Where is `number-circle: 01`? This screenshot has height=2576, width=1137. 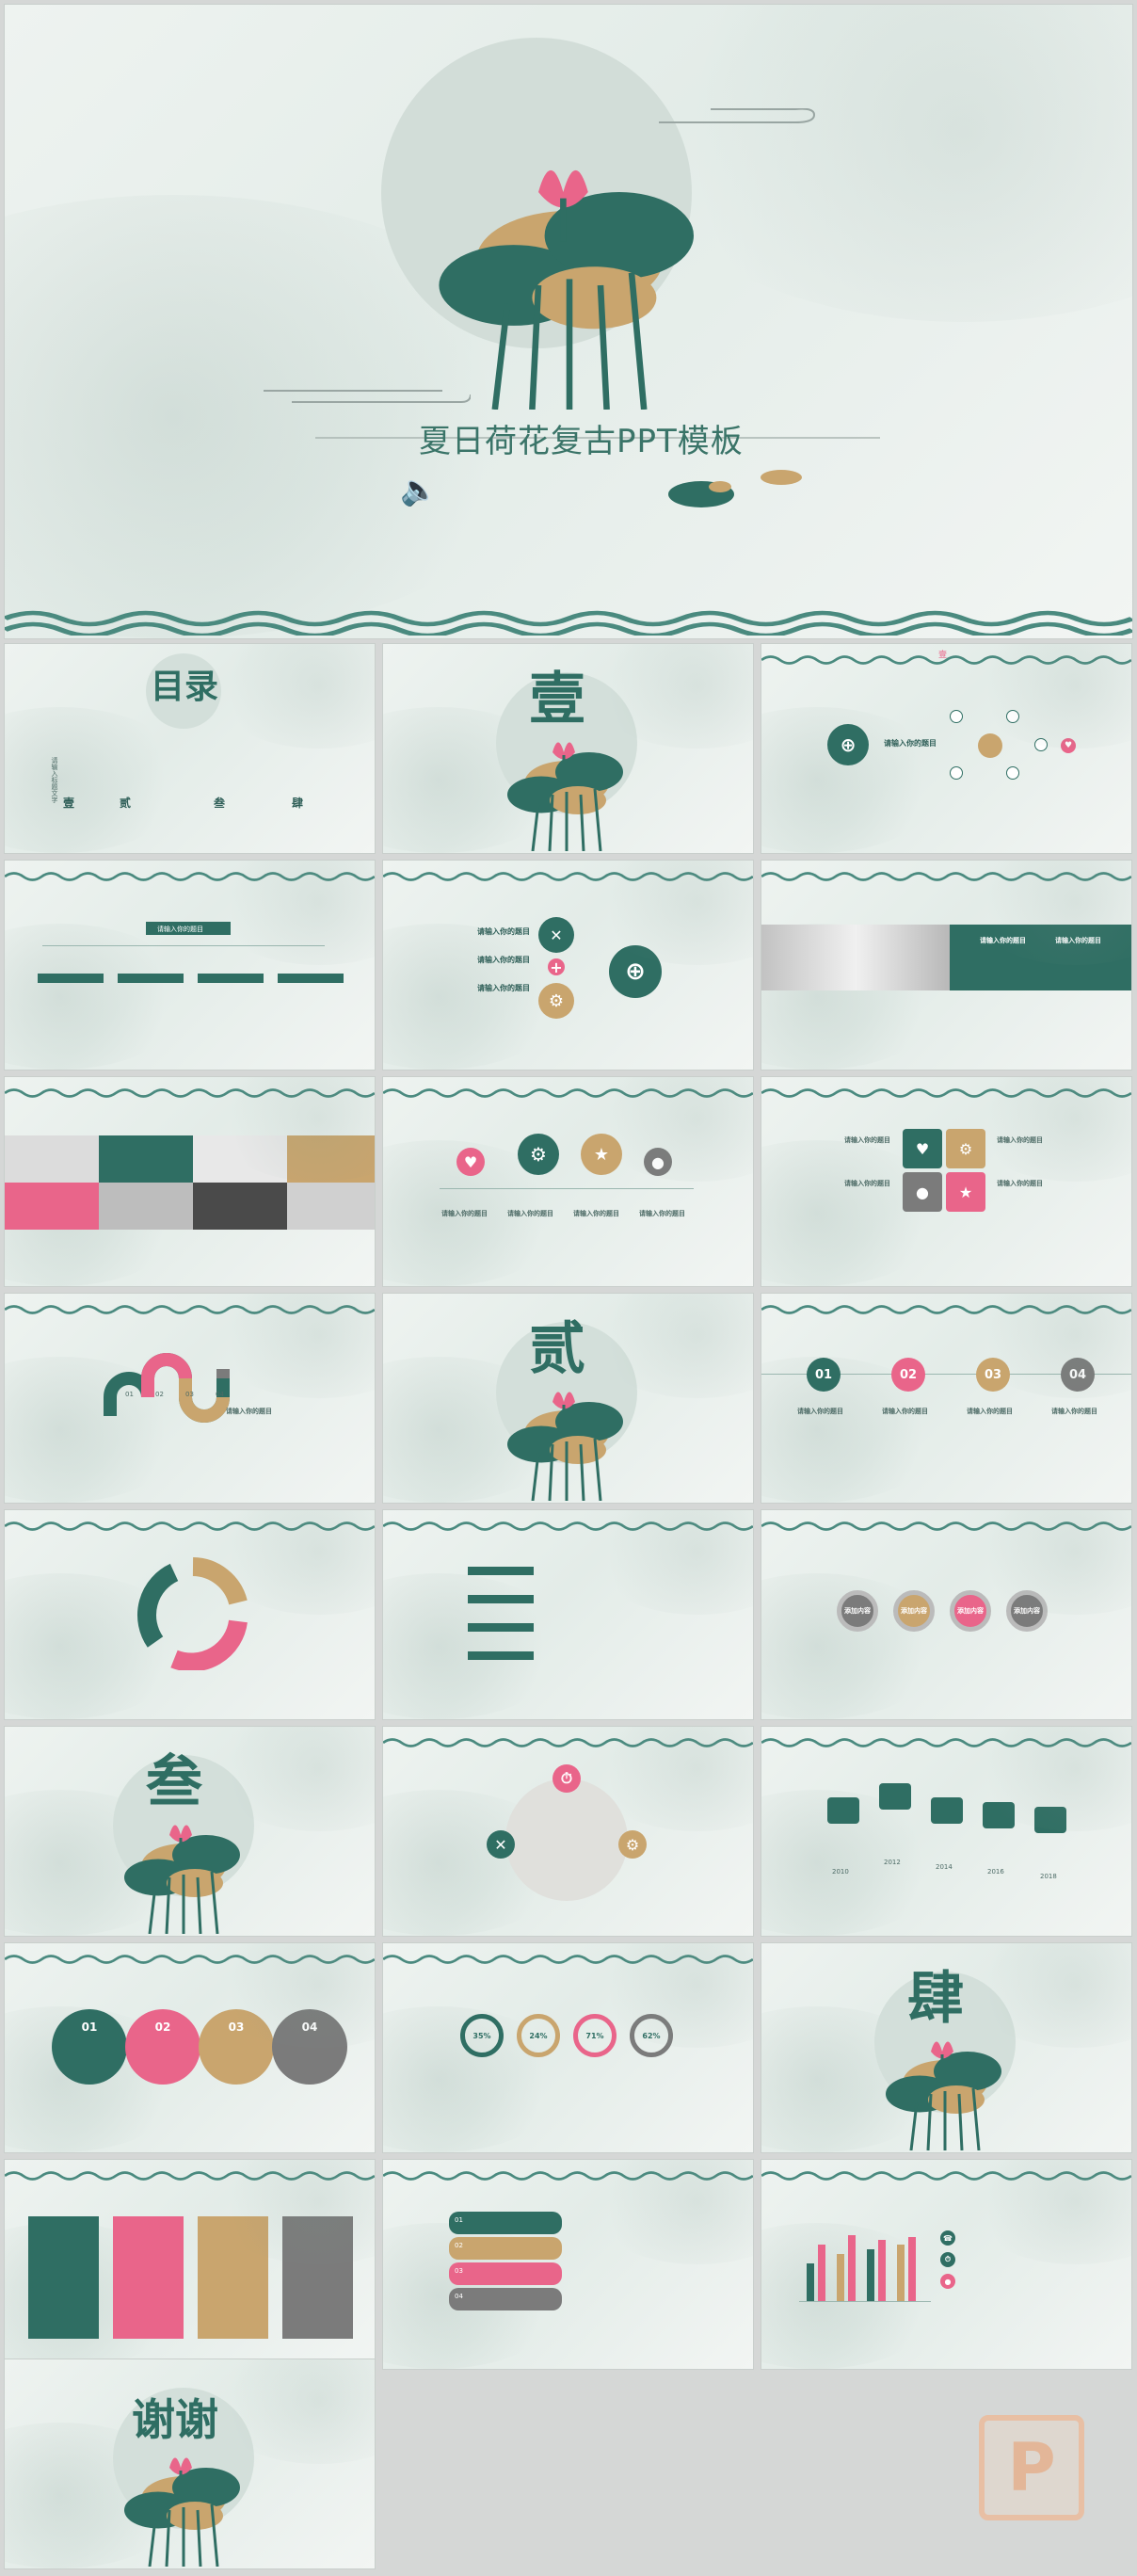
number-circle: 01 is located at coordinates (90, 2047).